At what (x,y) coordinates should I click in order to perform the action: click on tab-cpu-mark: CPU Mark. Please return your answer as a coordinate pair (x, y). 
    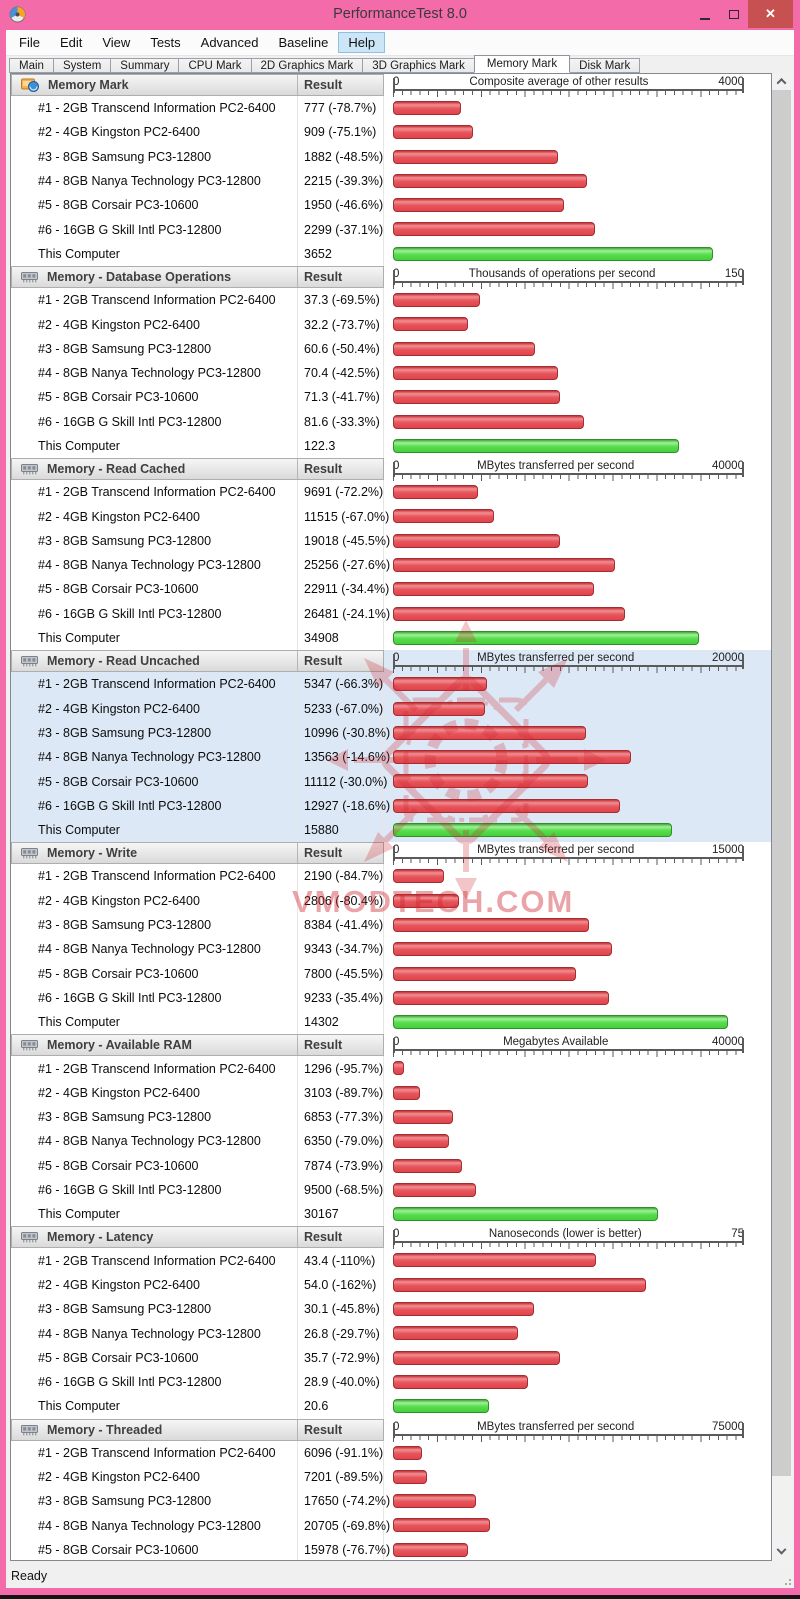
    Looking at the image, I should click on (215, 65).